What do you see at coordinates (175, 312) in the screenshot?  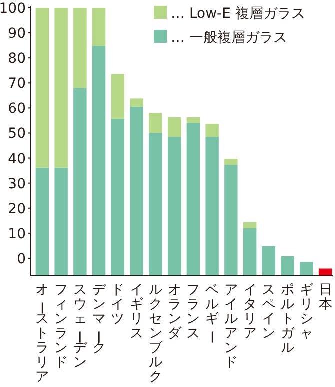 I see `xcat7: オランダ` at bounding box center [175, 312].